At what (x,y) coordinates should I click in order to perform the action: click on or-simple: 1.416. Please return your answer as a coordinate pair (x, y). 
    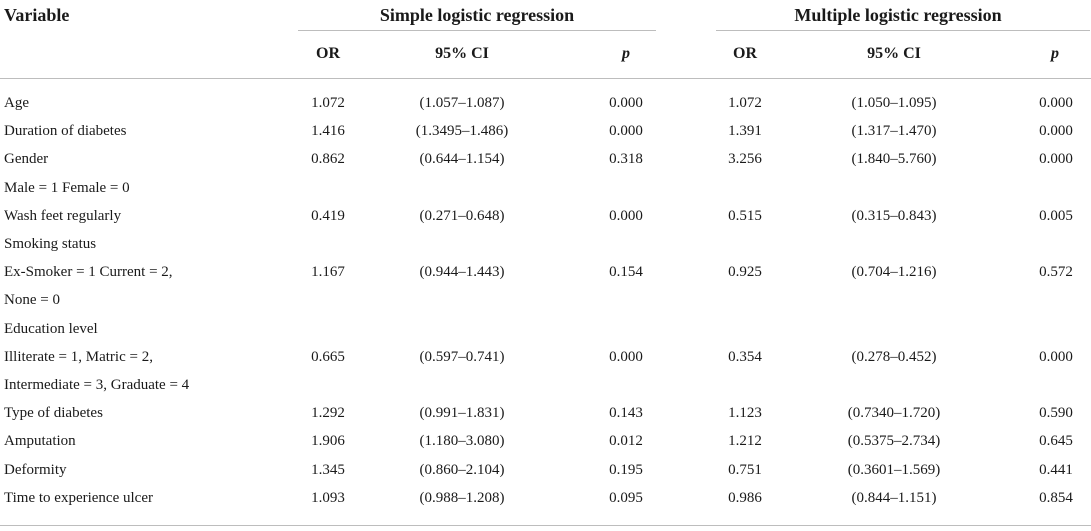
    Looking at the image, I should click on (328, 131).